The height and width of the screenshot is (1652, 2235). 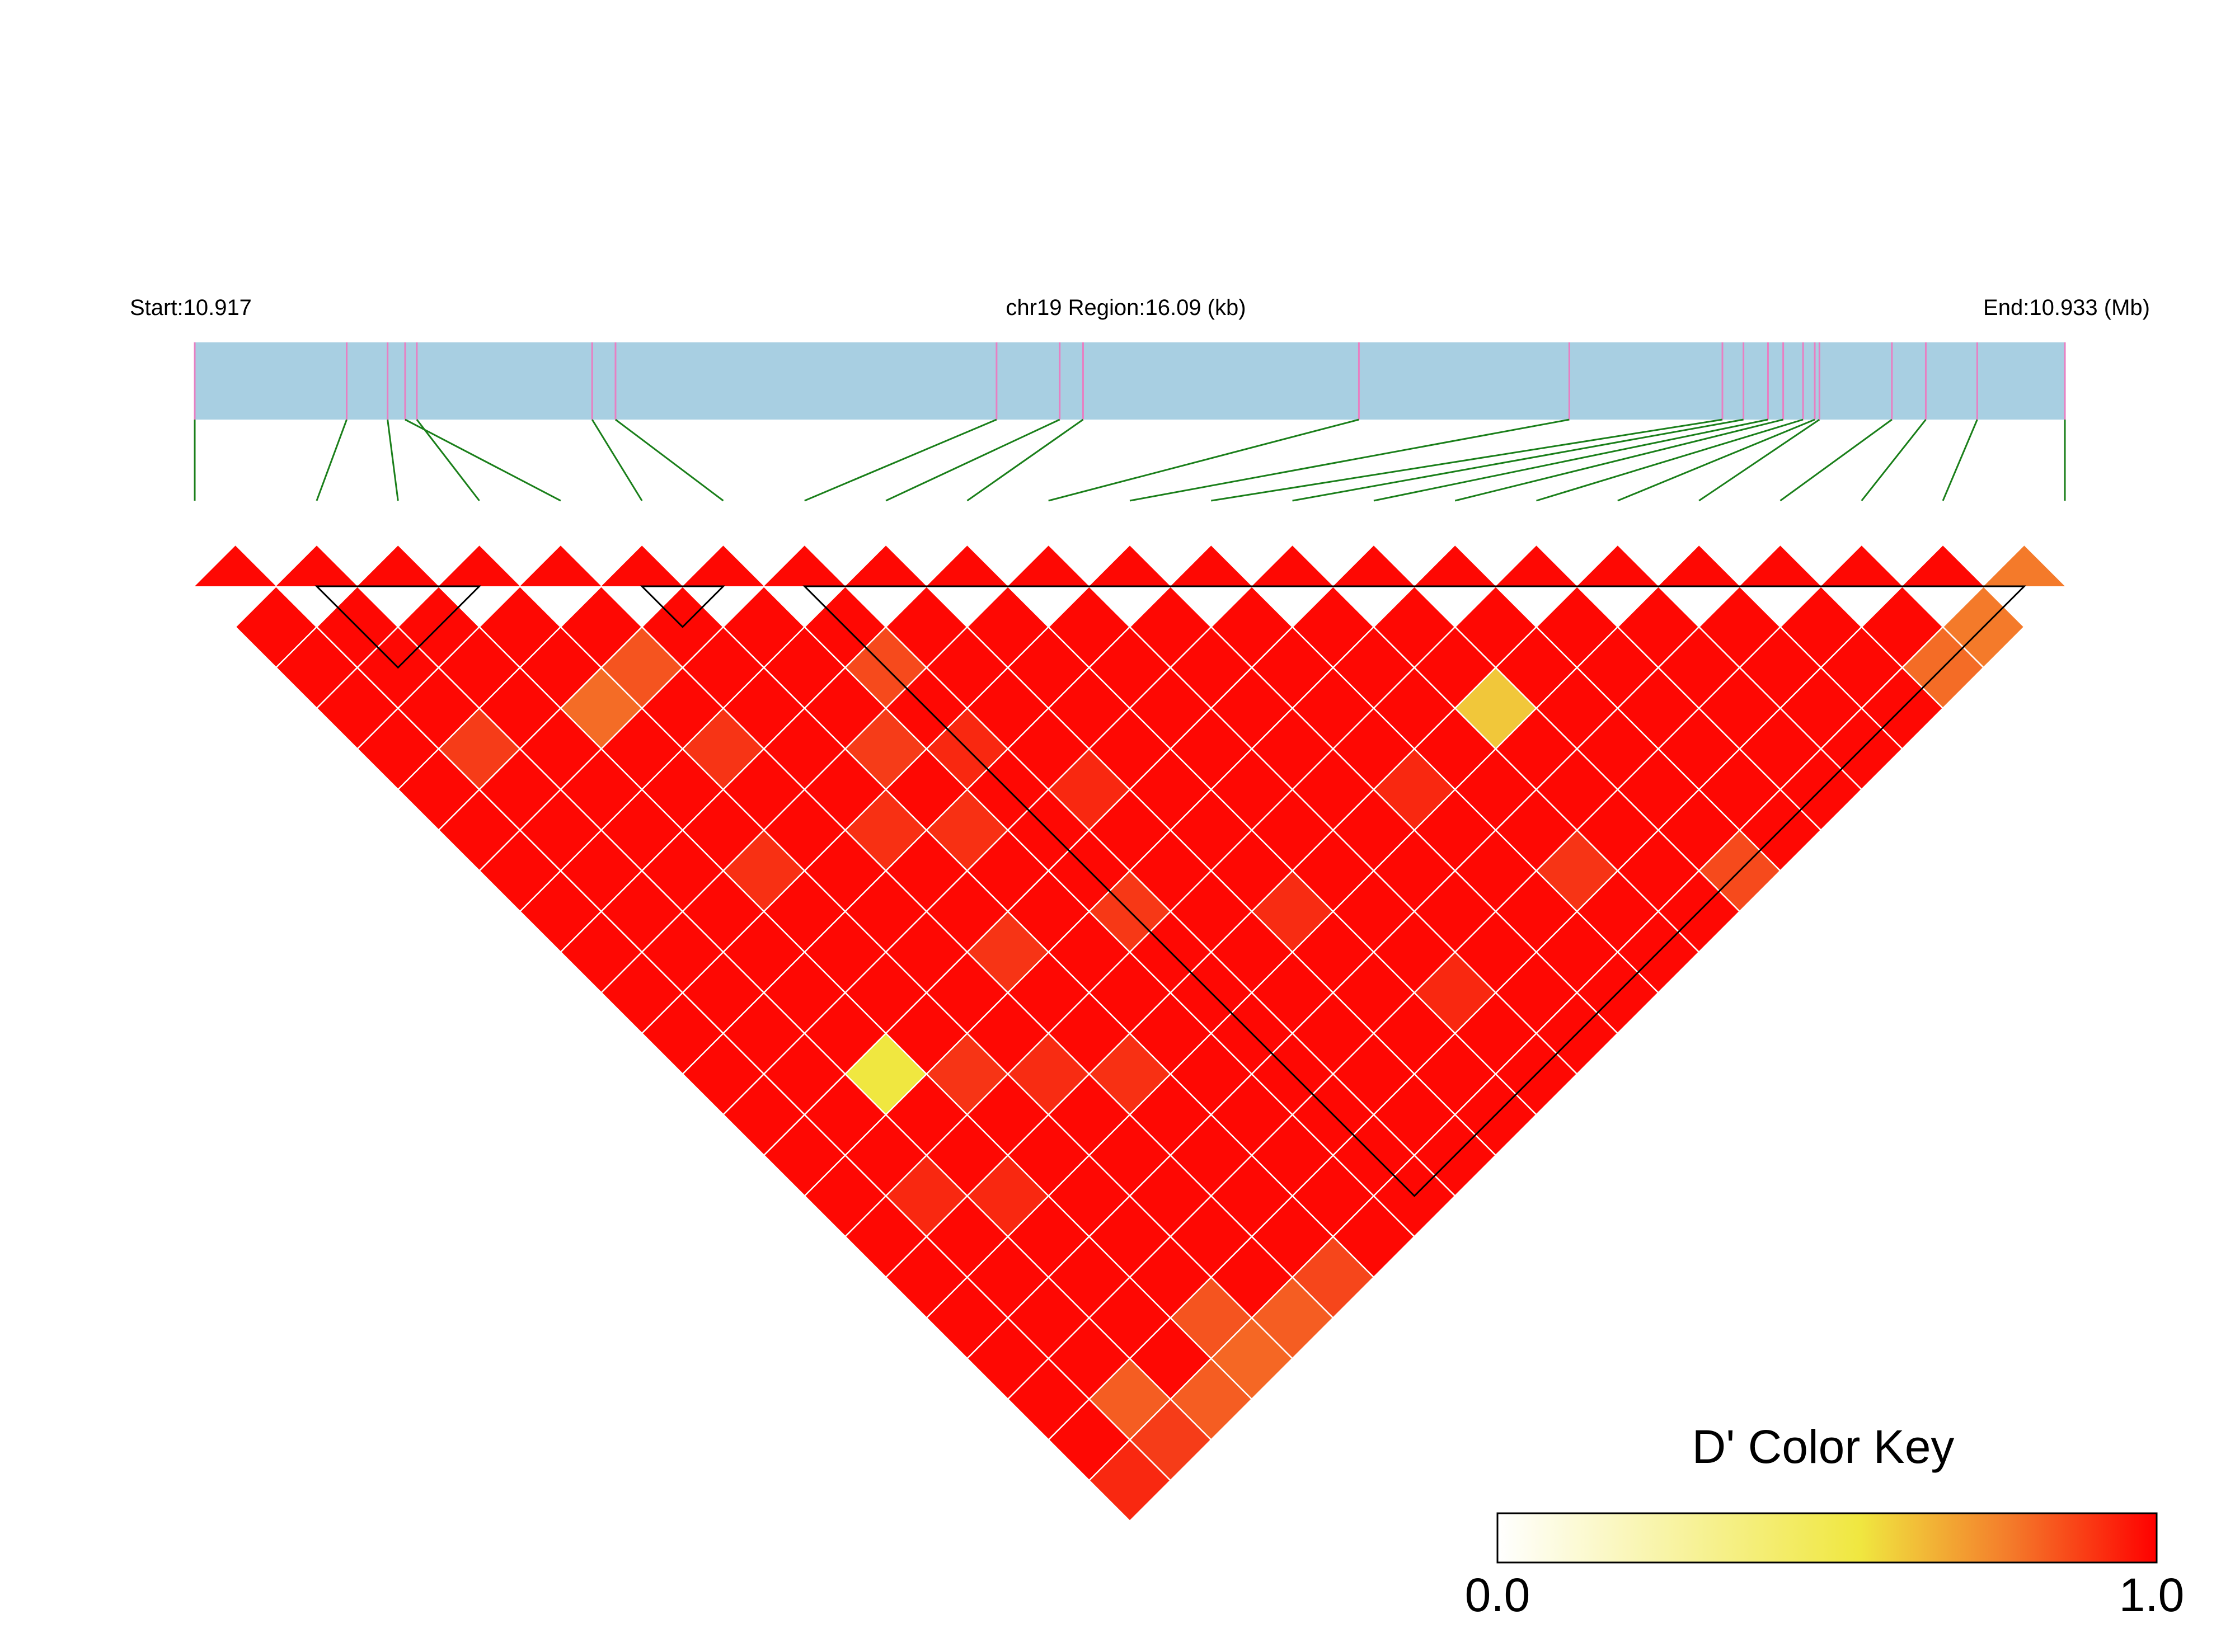 What do you see at coordinates (2152, 1595) in the screenshot?
I see `color-key-max-label: 1.0` at bounding box center [2152, 1595].